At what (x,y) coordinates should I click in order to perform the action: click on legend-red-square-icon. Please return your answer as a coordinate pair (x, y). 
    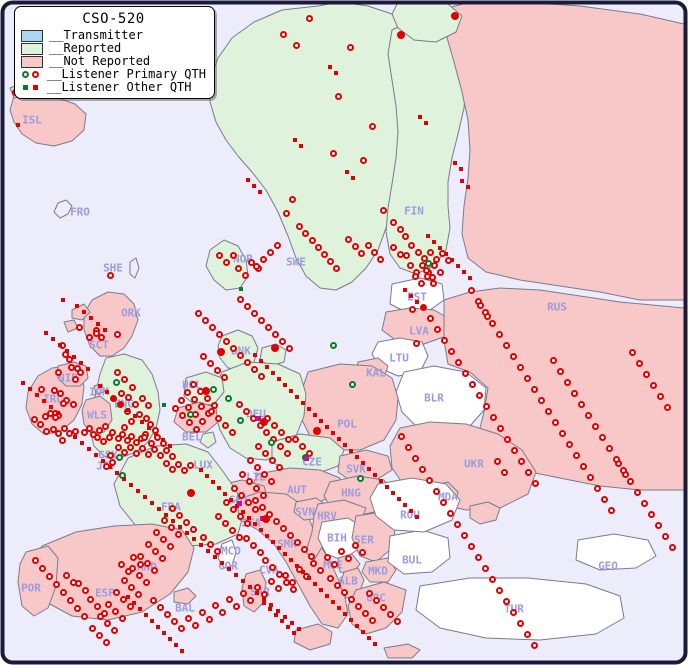
    Looking at the image, I should click on (35, 87).